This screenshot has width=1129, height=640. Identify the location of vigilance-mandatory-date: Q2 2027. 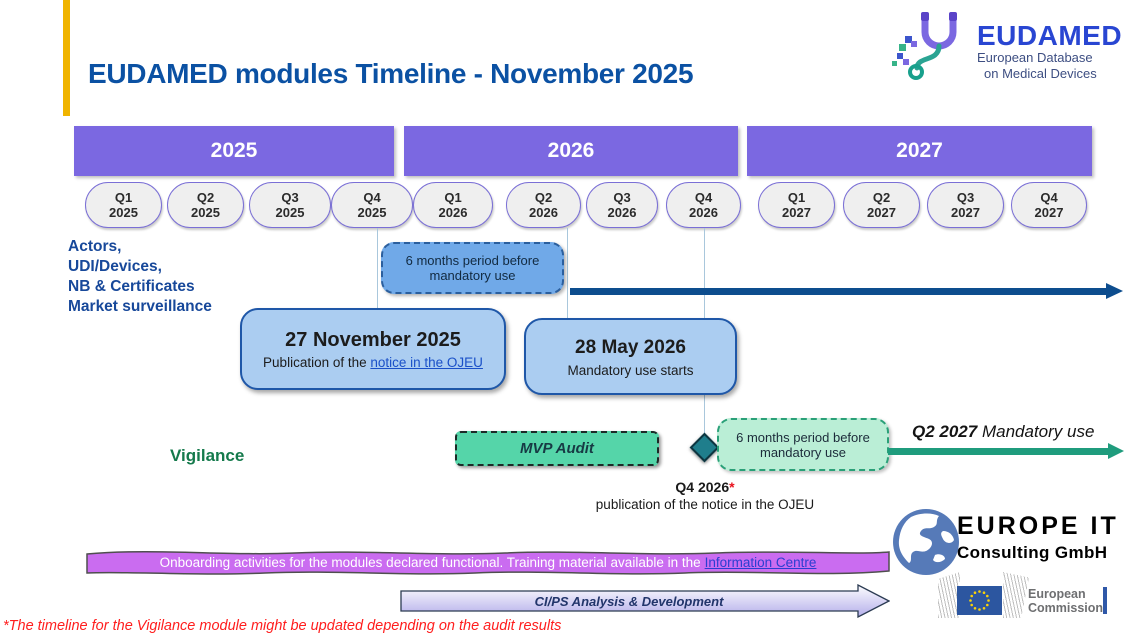
(945, 431).